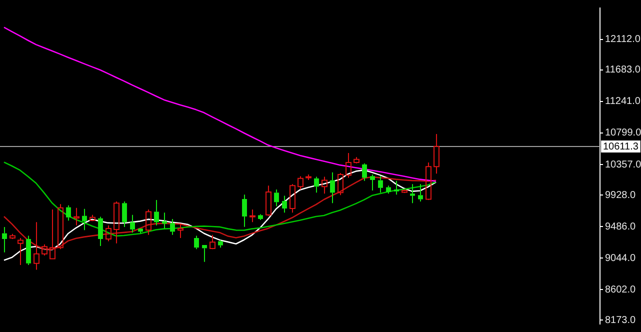 This screenshot has height=332, width=641. Describe the element at coordinates (620, 290) in the screenshot. I see `y-tick-label: 8602.0` at that location.